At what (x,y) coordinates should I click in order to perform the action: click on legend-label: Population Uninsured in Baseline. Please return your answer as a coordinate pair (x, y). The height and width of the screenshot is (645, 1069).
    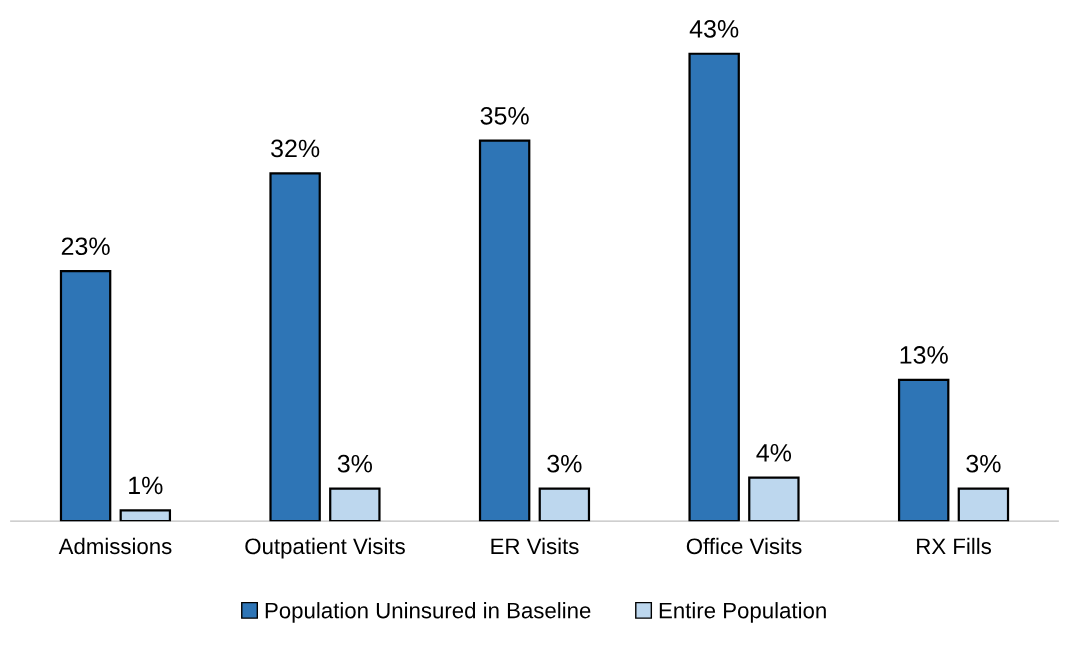
    Looking at the image, I should click on (428, 612).